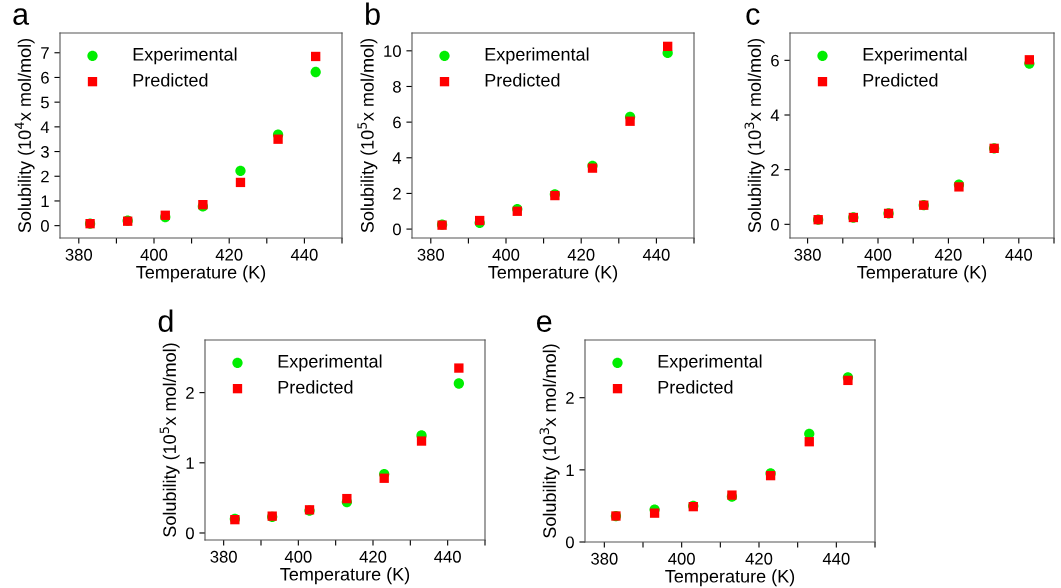 The image size is (1061, 588). I want to click on chart-title: a, so click(21, 16).